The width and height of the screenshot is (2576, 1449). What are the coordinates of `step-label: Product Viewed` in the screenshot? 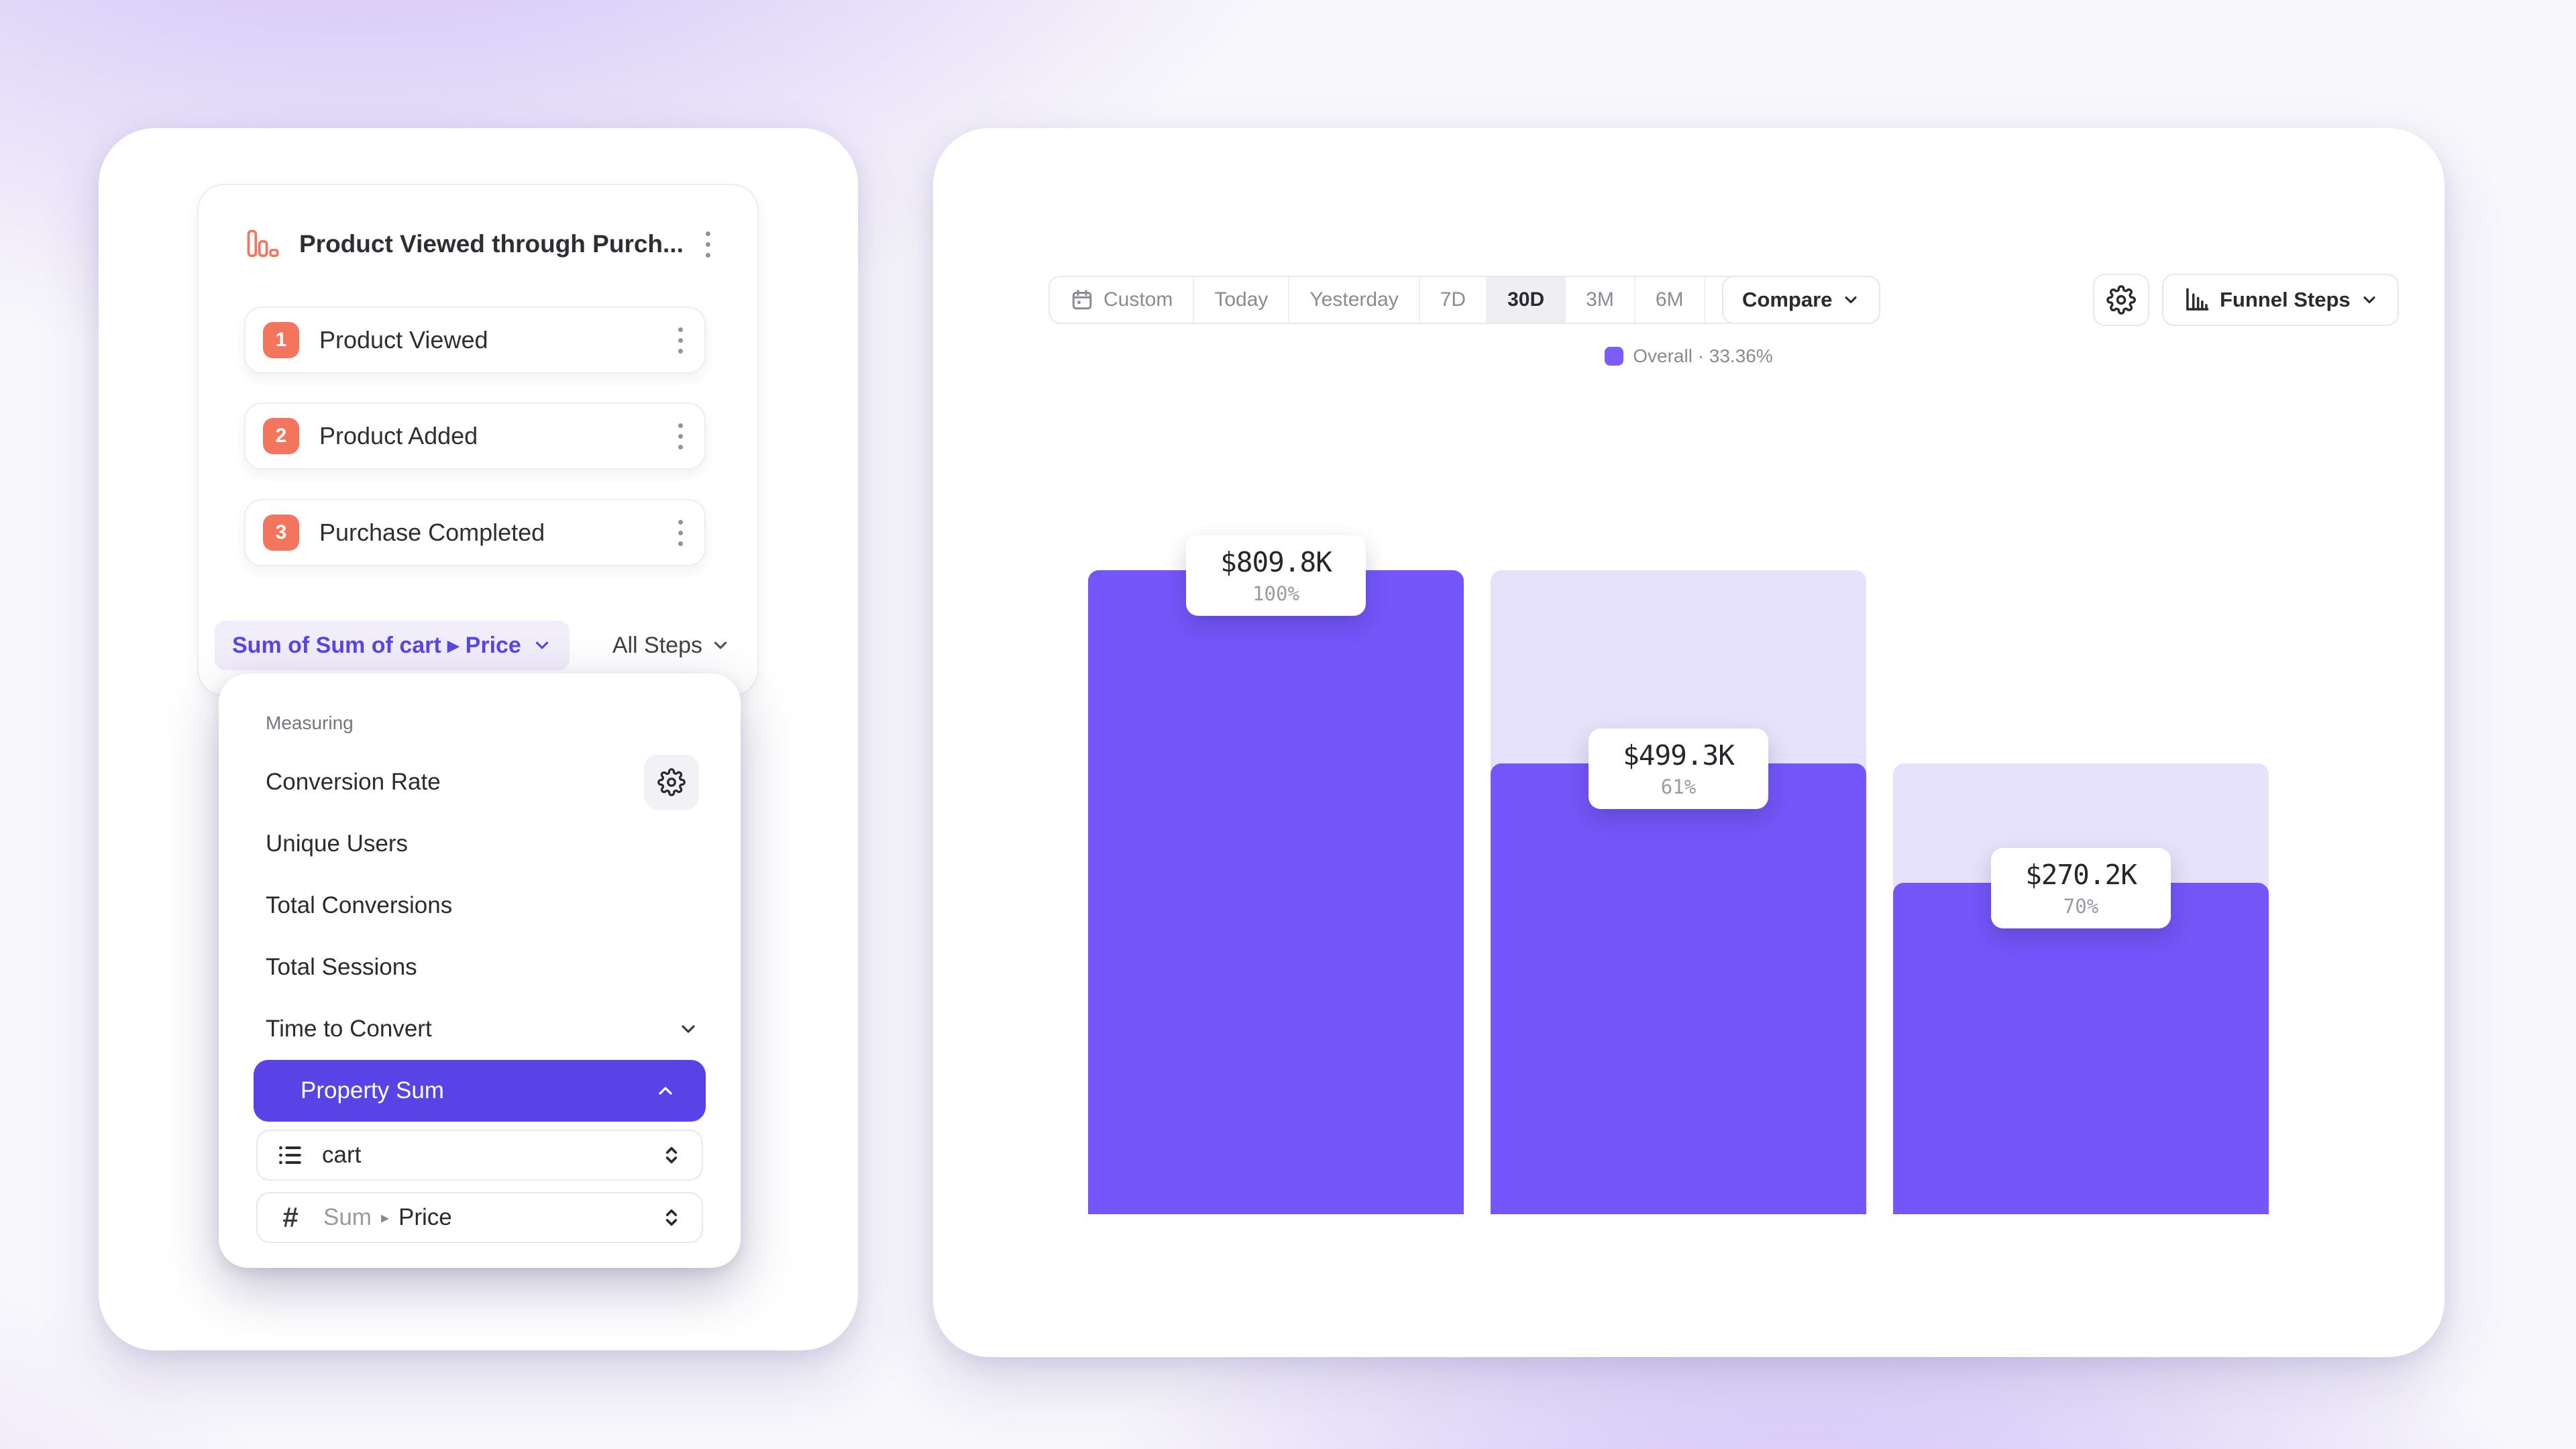 It's located at (403, 340).